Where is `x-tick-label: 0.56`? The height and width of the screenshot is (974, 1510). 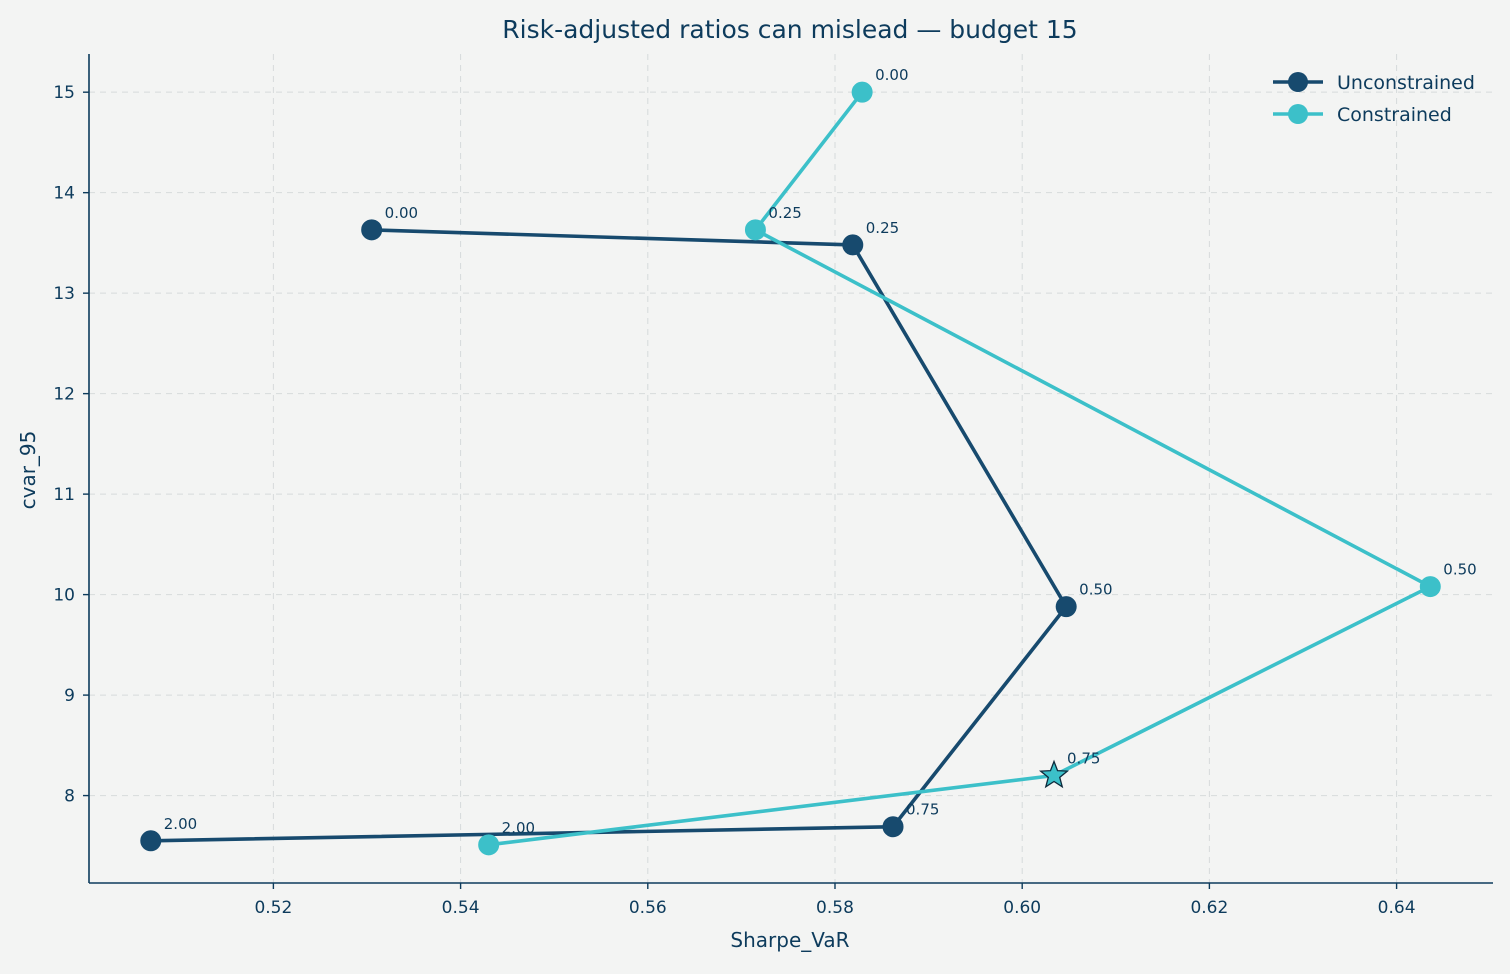 x-tick-label: 0.56 is located at coordinates (648, 908).